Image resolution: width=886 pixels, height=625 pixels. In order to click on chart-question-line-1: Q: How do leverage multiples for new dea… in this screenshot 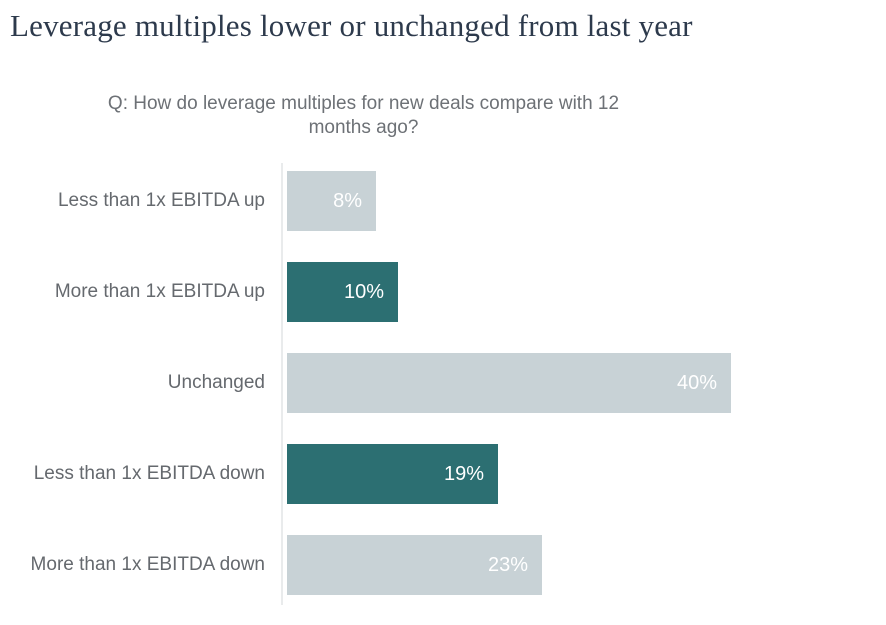, I will do `click(363, 103)`.